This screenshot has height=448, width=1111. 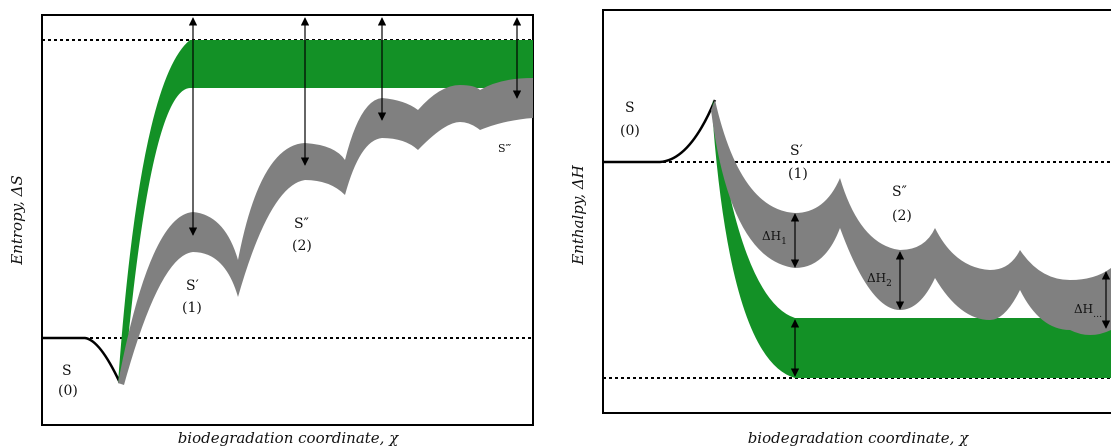 I want to click on delta-sub: 1, so click(x=784, y=242).